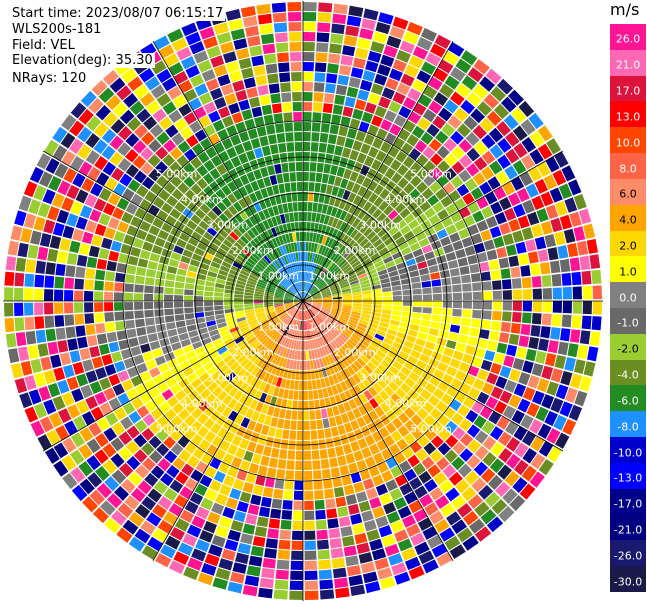  I want to click on azimuth-spoke, so click(173, 376).